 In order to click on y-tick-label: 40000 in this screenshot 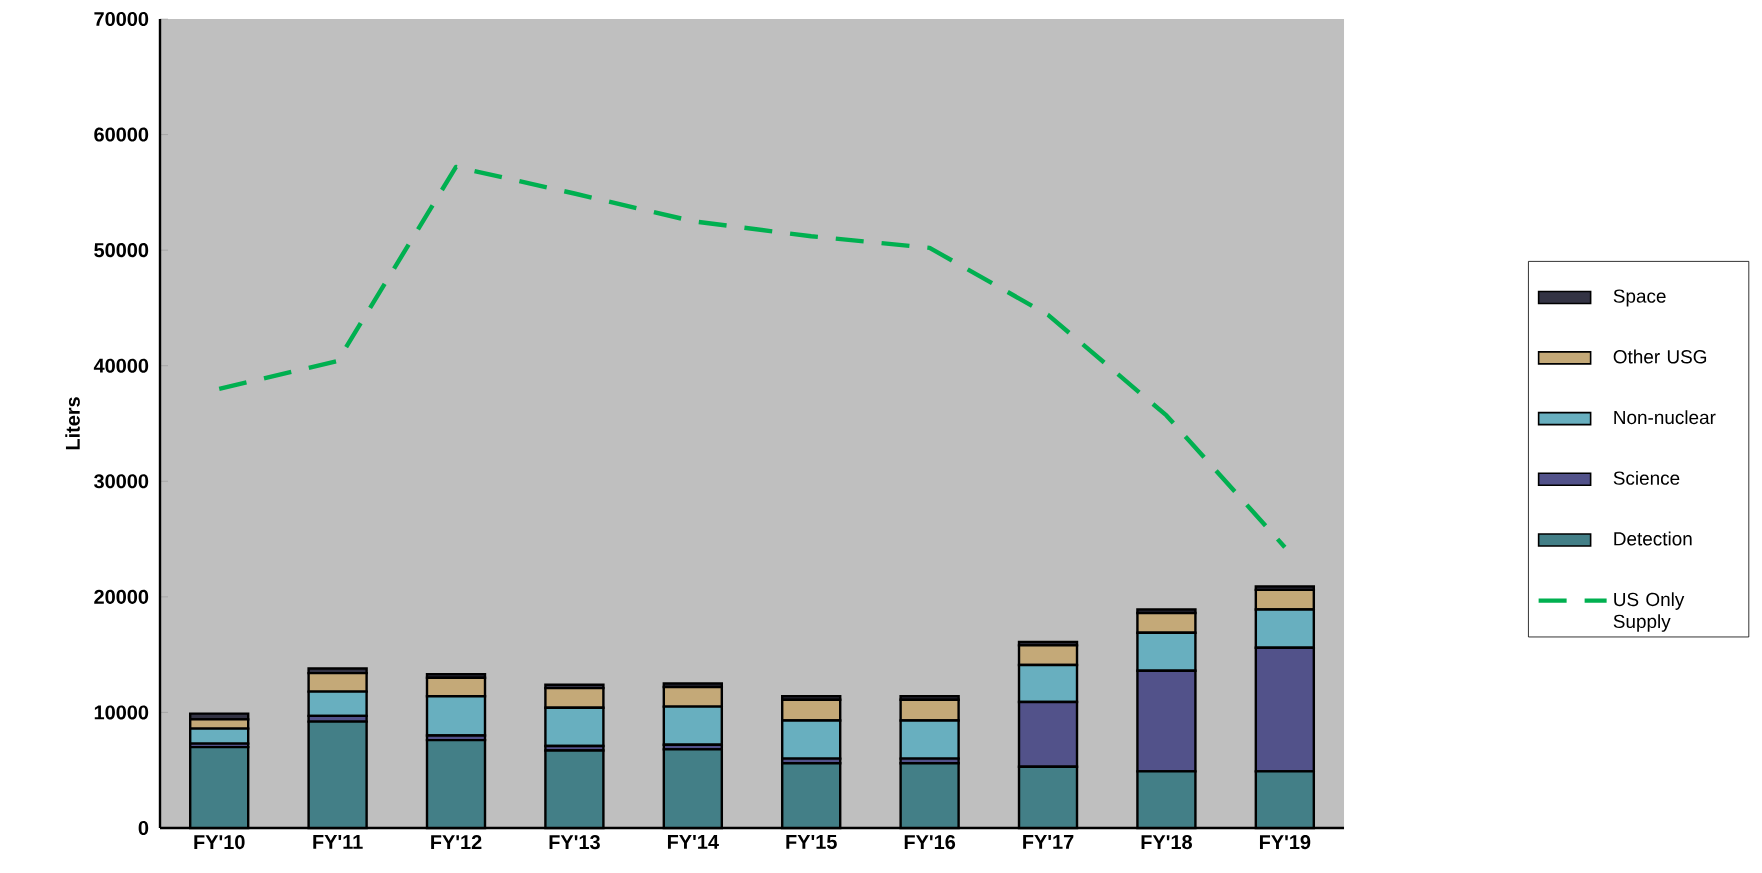, I will do `click(121, 365)`.